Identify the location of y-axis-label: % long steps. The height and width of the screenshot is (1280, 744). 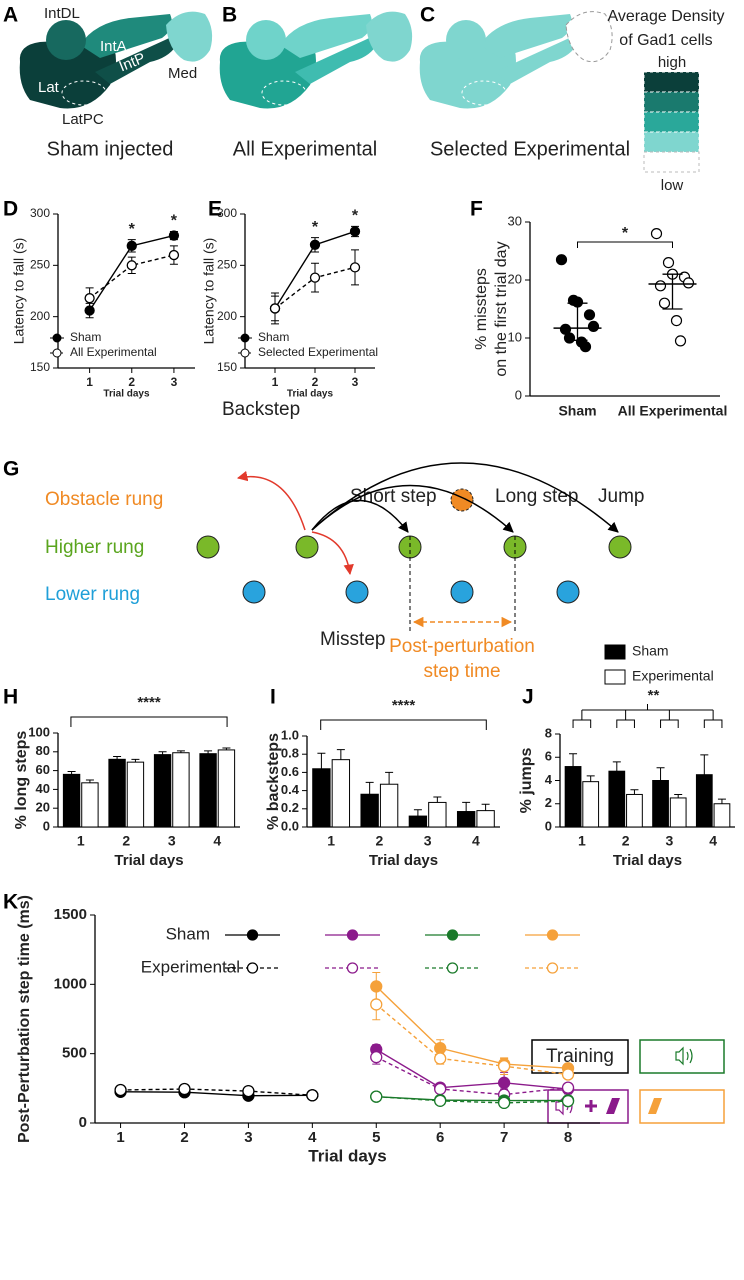
(21, 780).